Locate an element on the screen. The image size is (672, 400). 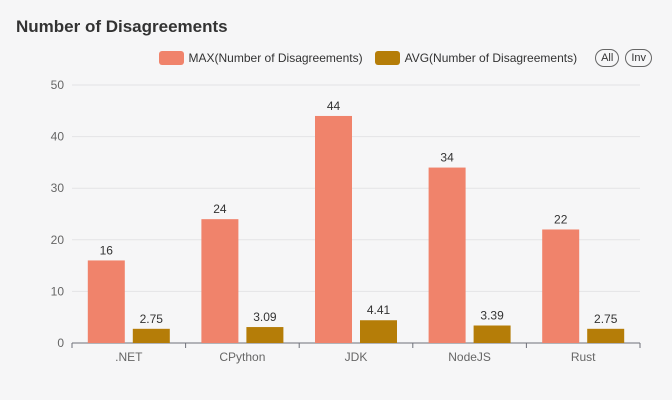
data-label-max: 24 is located at coordinates (220, 209).